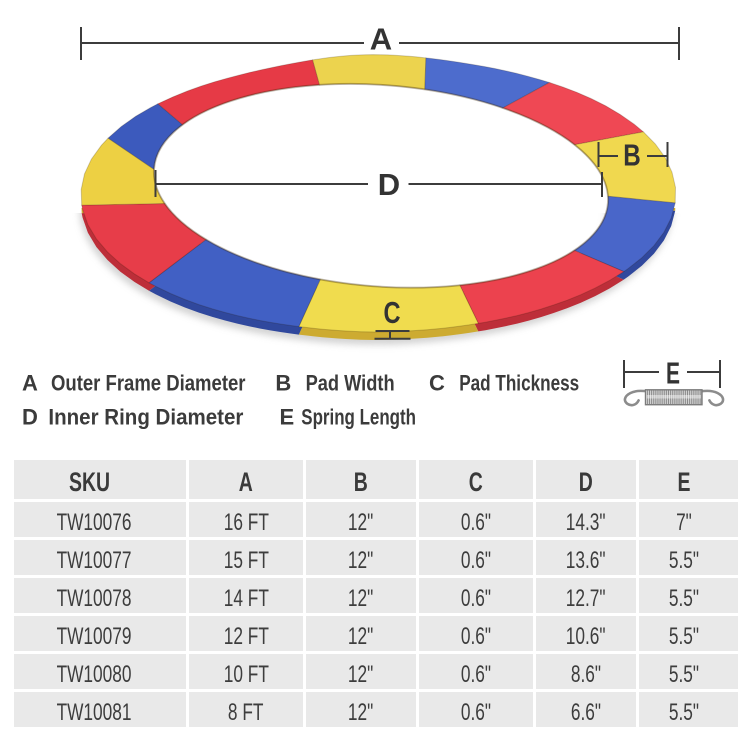 The image size is (750, 750). Describe the element at coordinates (350, 383) in the screenshot. I see `svg-text: Pad Width` at that location.